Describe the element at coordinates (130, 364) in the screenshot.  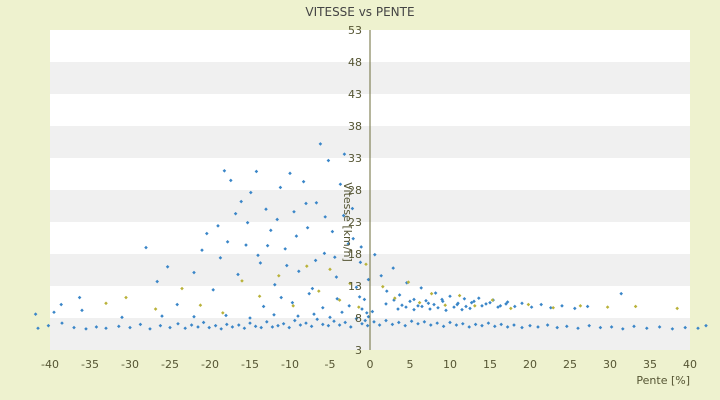
I see `x-tick-label: -30` at that location.